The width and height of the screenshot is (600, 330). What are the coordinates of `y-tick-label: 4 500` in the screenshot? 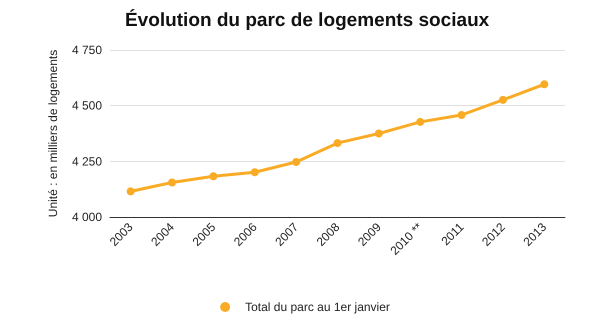 It's located at (87, 105).